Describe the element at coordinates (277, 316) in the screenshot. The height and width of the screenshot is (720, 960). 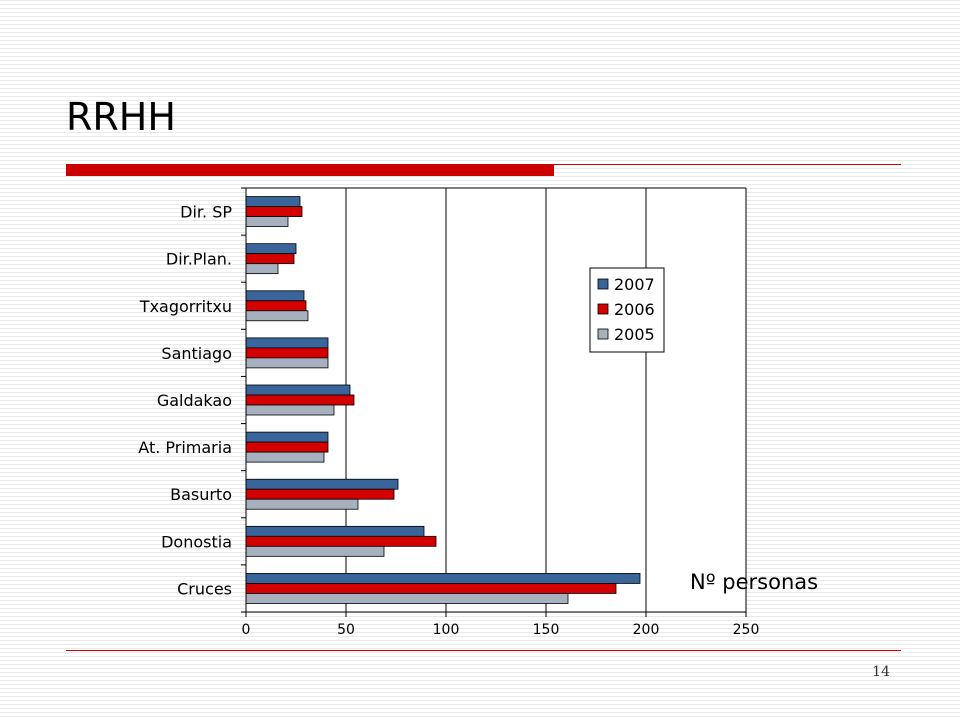
I see `bar-2005-txagorritxu` at that location.